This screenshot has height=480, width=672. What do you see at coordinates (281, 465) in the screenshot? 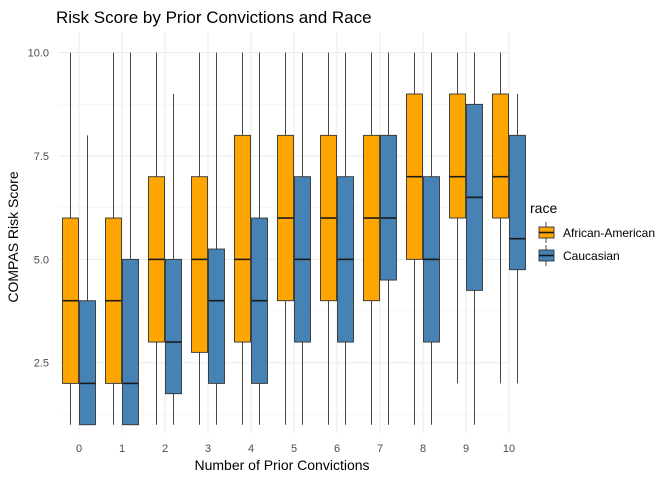
I see `x-axis-title: Number of Prior Convictions` at bounding box center [281, 465].